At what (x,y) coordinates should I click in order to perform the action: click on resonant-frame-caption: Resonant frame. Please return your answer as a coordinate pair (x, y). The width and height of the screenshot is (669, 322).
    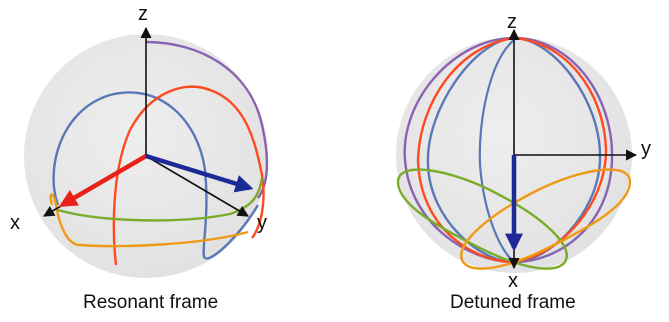
    Looking at the image, I should click on (151, 302).